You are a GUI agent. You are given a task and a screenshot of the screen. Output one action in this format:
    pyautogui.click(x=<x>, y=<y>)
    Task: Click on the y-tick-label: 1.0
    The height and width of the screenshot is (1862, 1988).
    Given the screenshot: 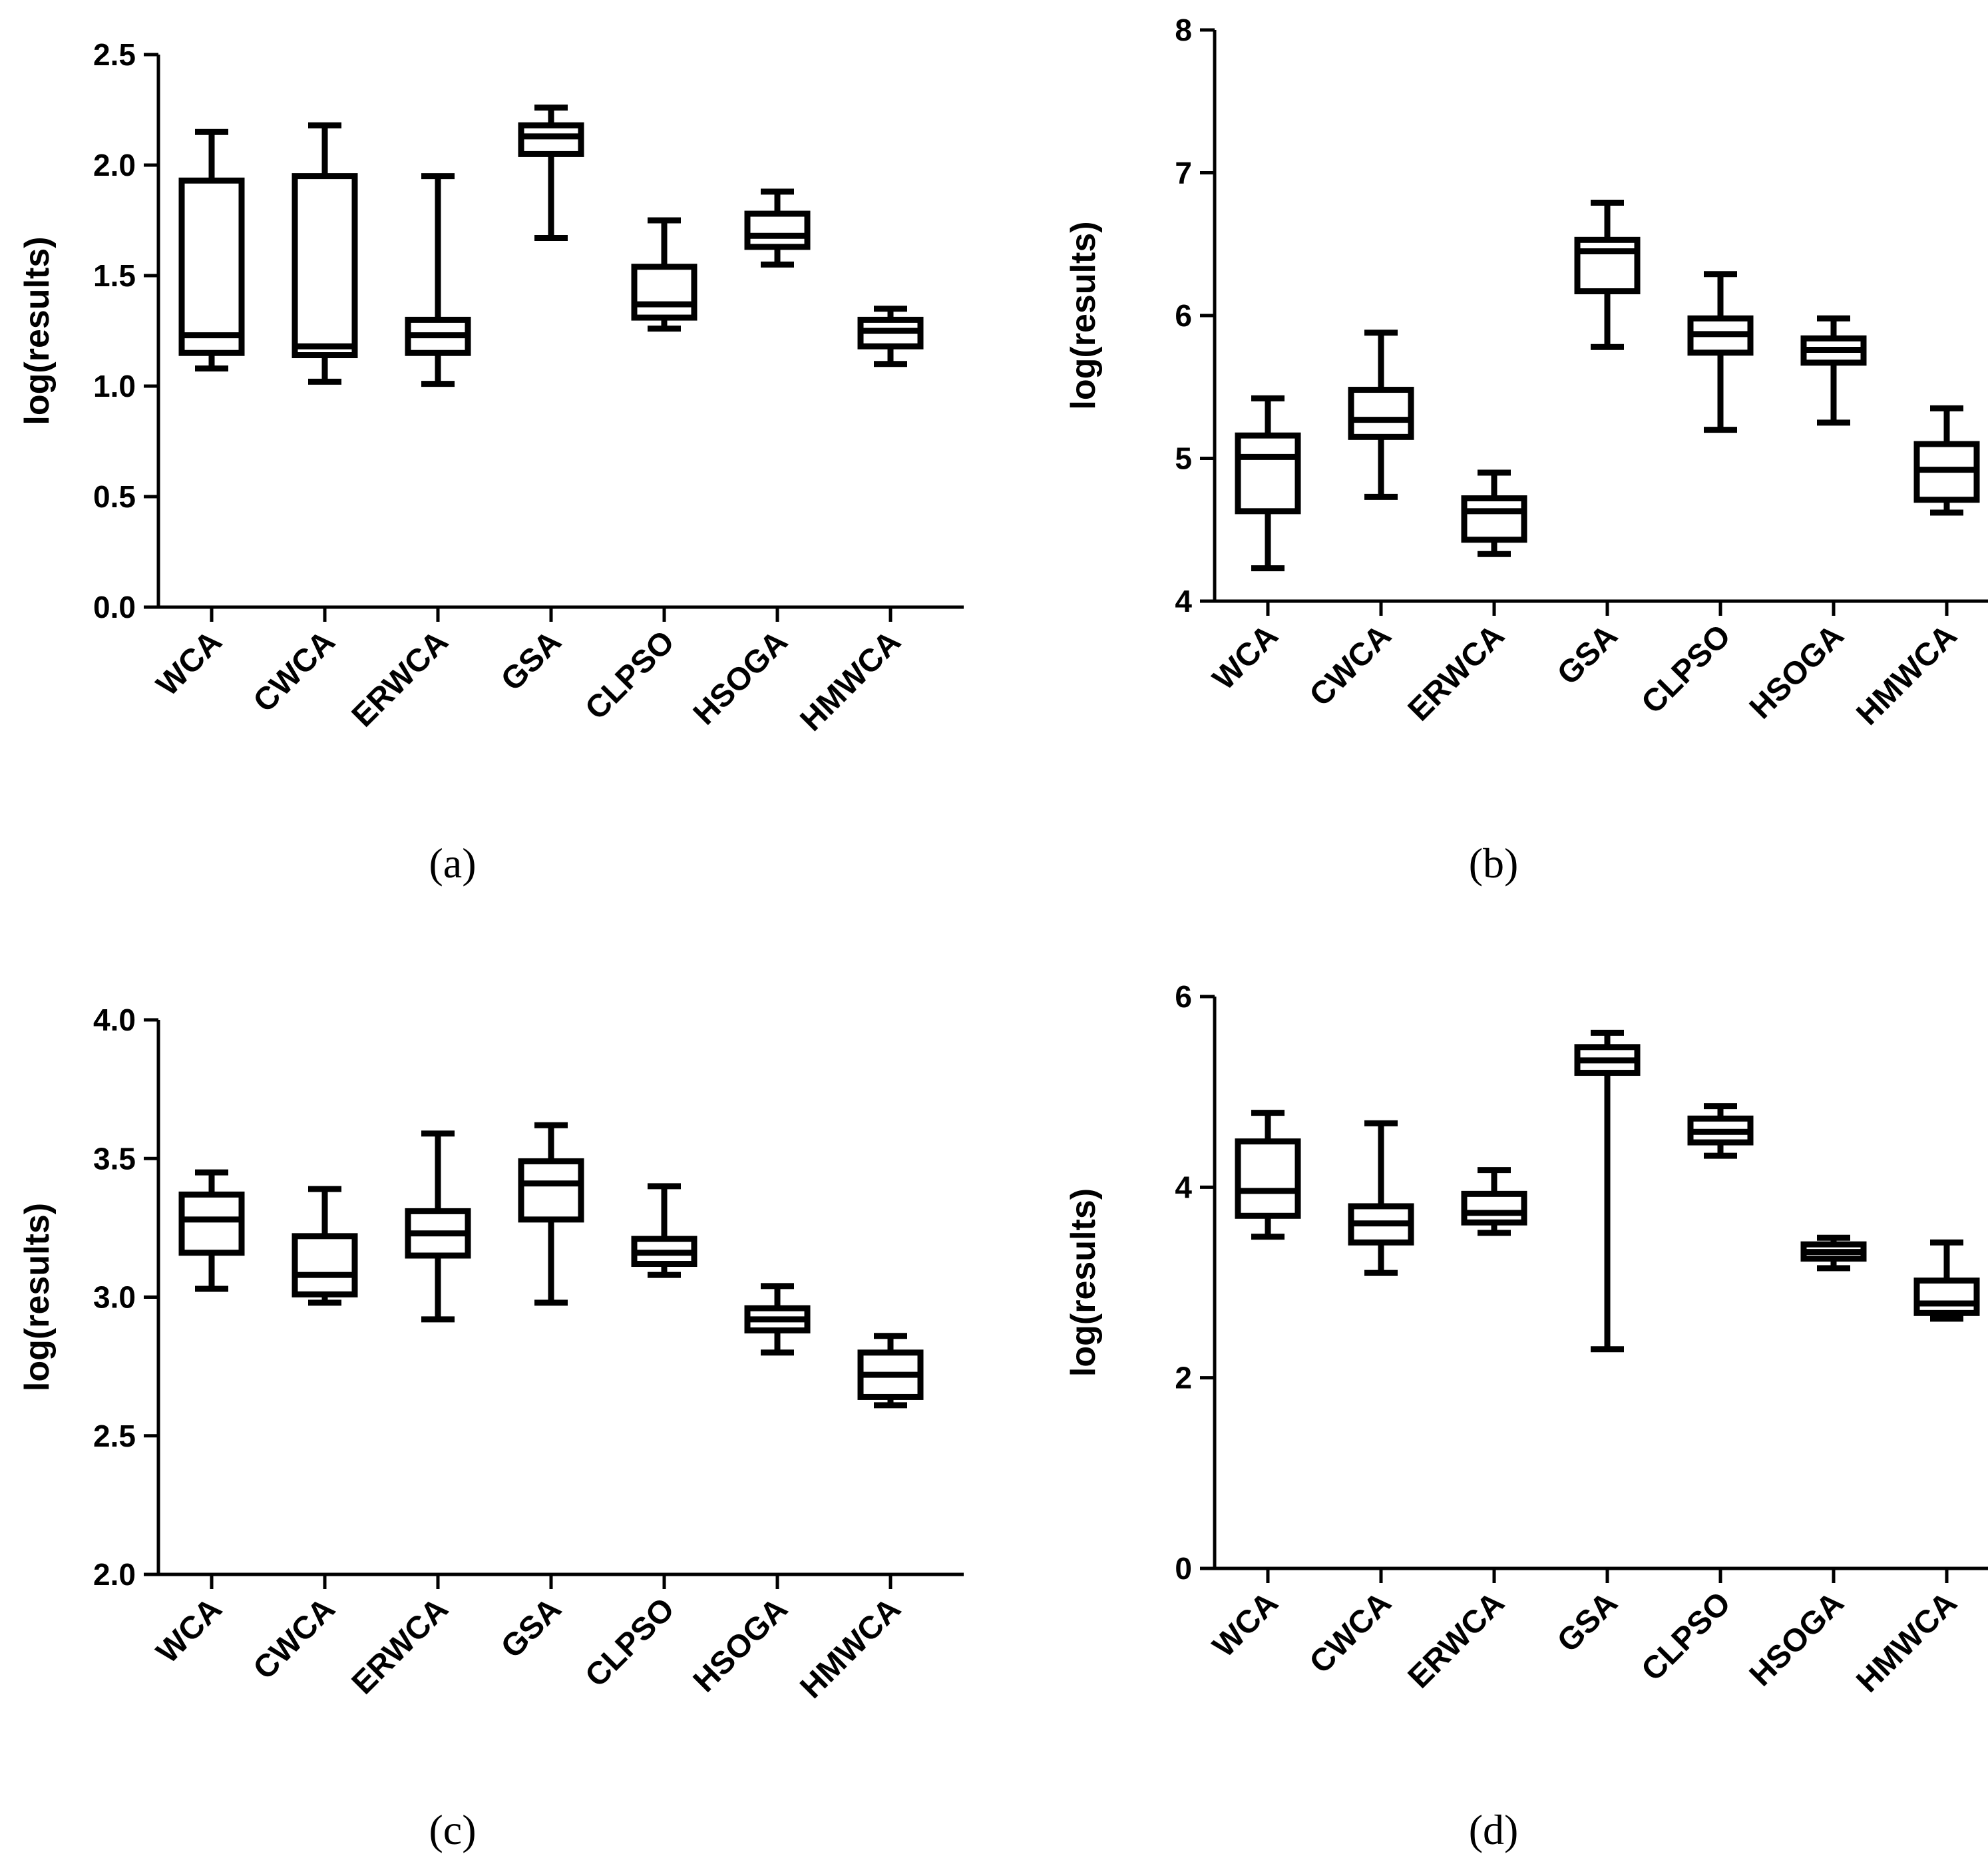 What is the action you would take?
    pyautogui.click(x=114, y=386)
    